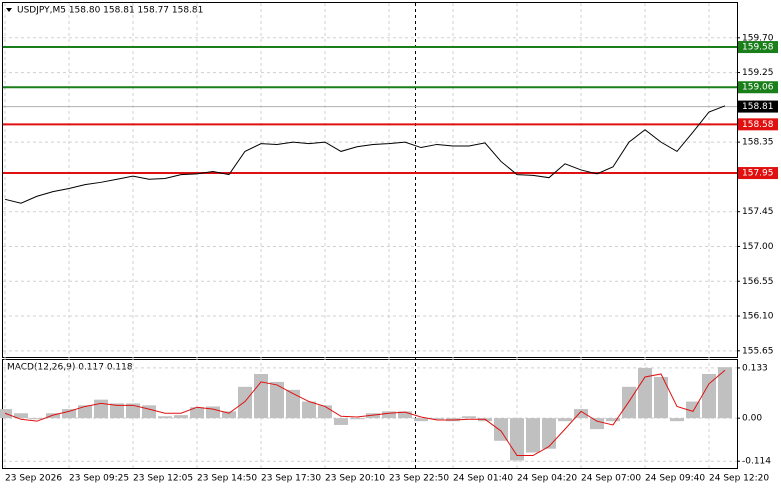 The image size is (781, 489). I want to click on y-tick-label: 156.10, so click(758, 317).